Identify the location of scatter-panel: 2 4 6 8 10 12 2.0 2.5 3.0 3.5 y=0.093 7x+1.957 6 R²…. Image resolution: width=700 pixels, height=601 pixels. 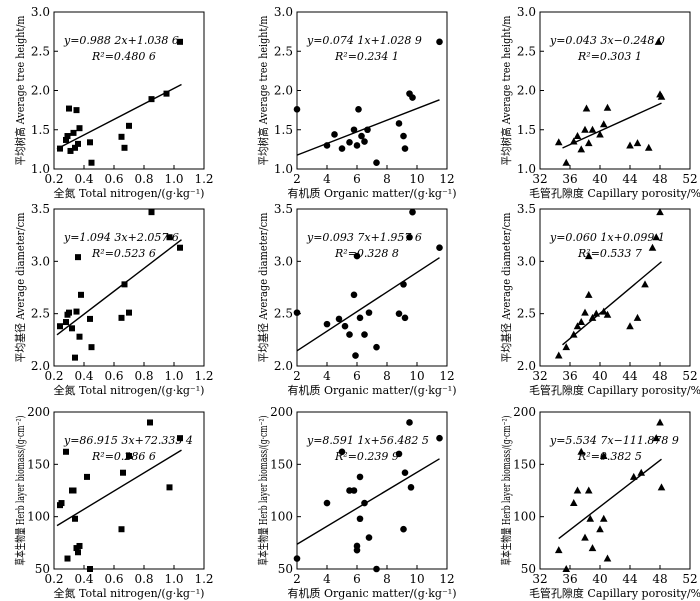
(356, 299).